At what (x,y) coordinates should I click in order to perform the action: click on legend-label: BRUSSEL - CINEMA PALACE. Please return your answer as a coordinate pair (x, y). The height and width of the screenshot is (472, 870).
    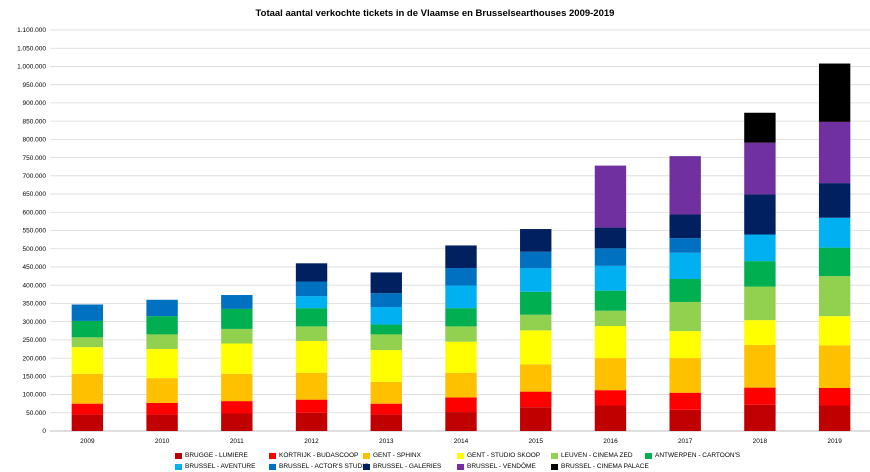
    Looking at the image, I should click on (605, 466).